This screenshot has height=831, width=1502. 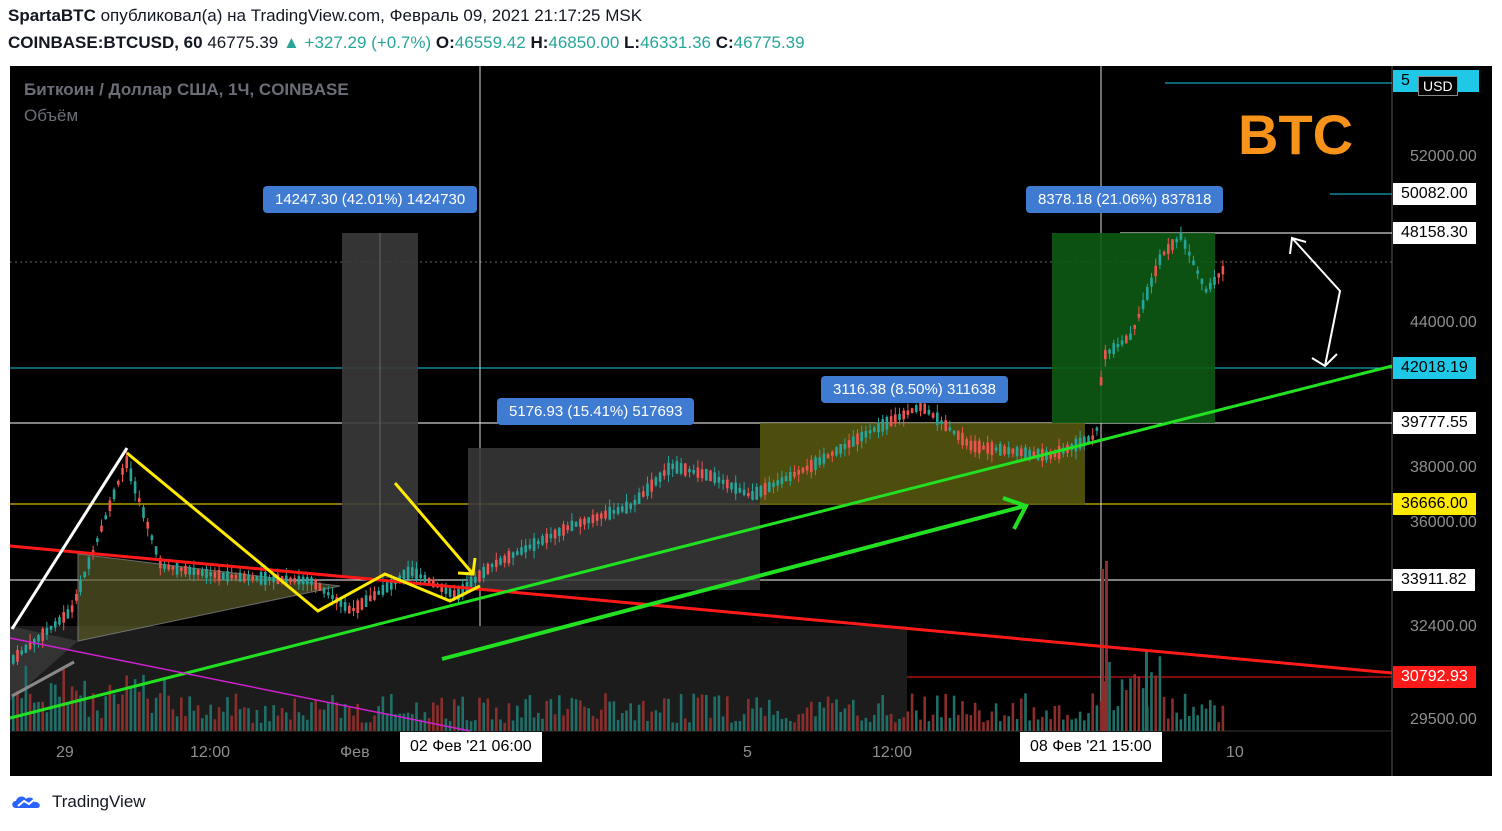 I want to click on measure-label-2: 5176.93 (15.41%) 517693, so click(x=596, y=411).